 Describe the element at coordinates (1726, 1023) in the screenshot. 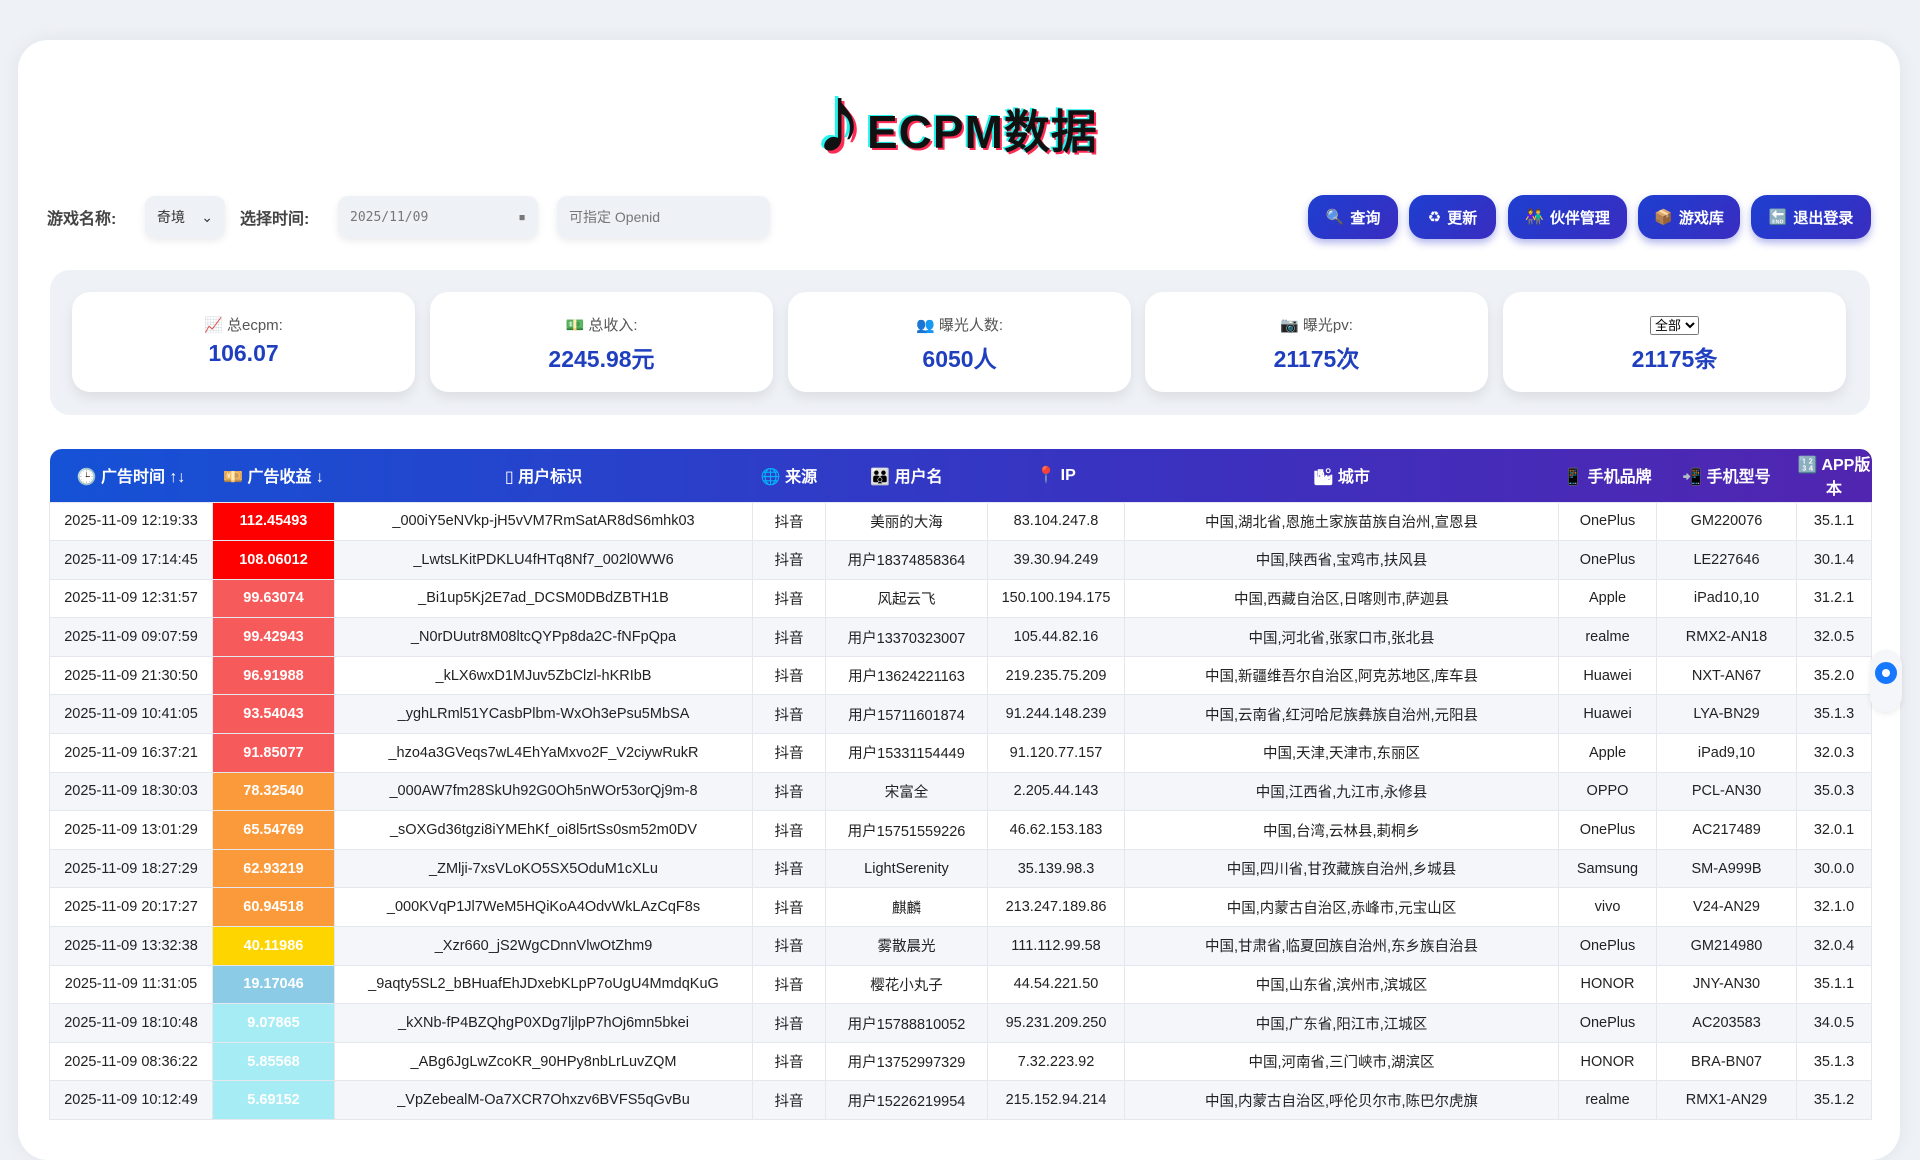

I see `cell-phone-model: AC203583` at that location.